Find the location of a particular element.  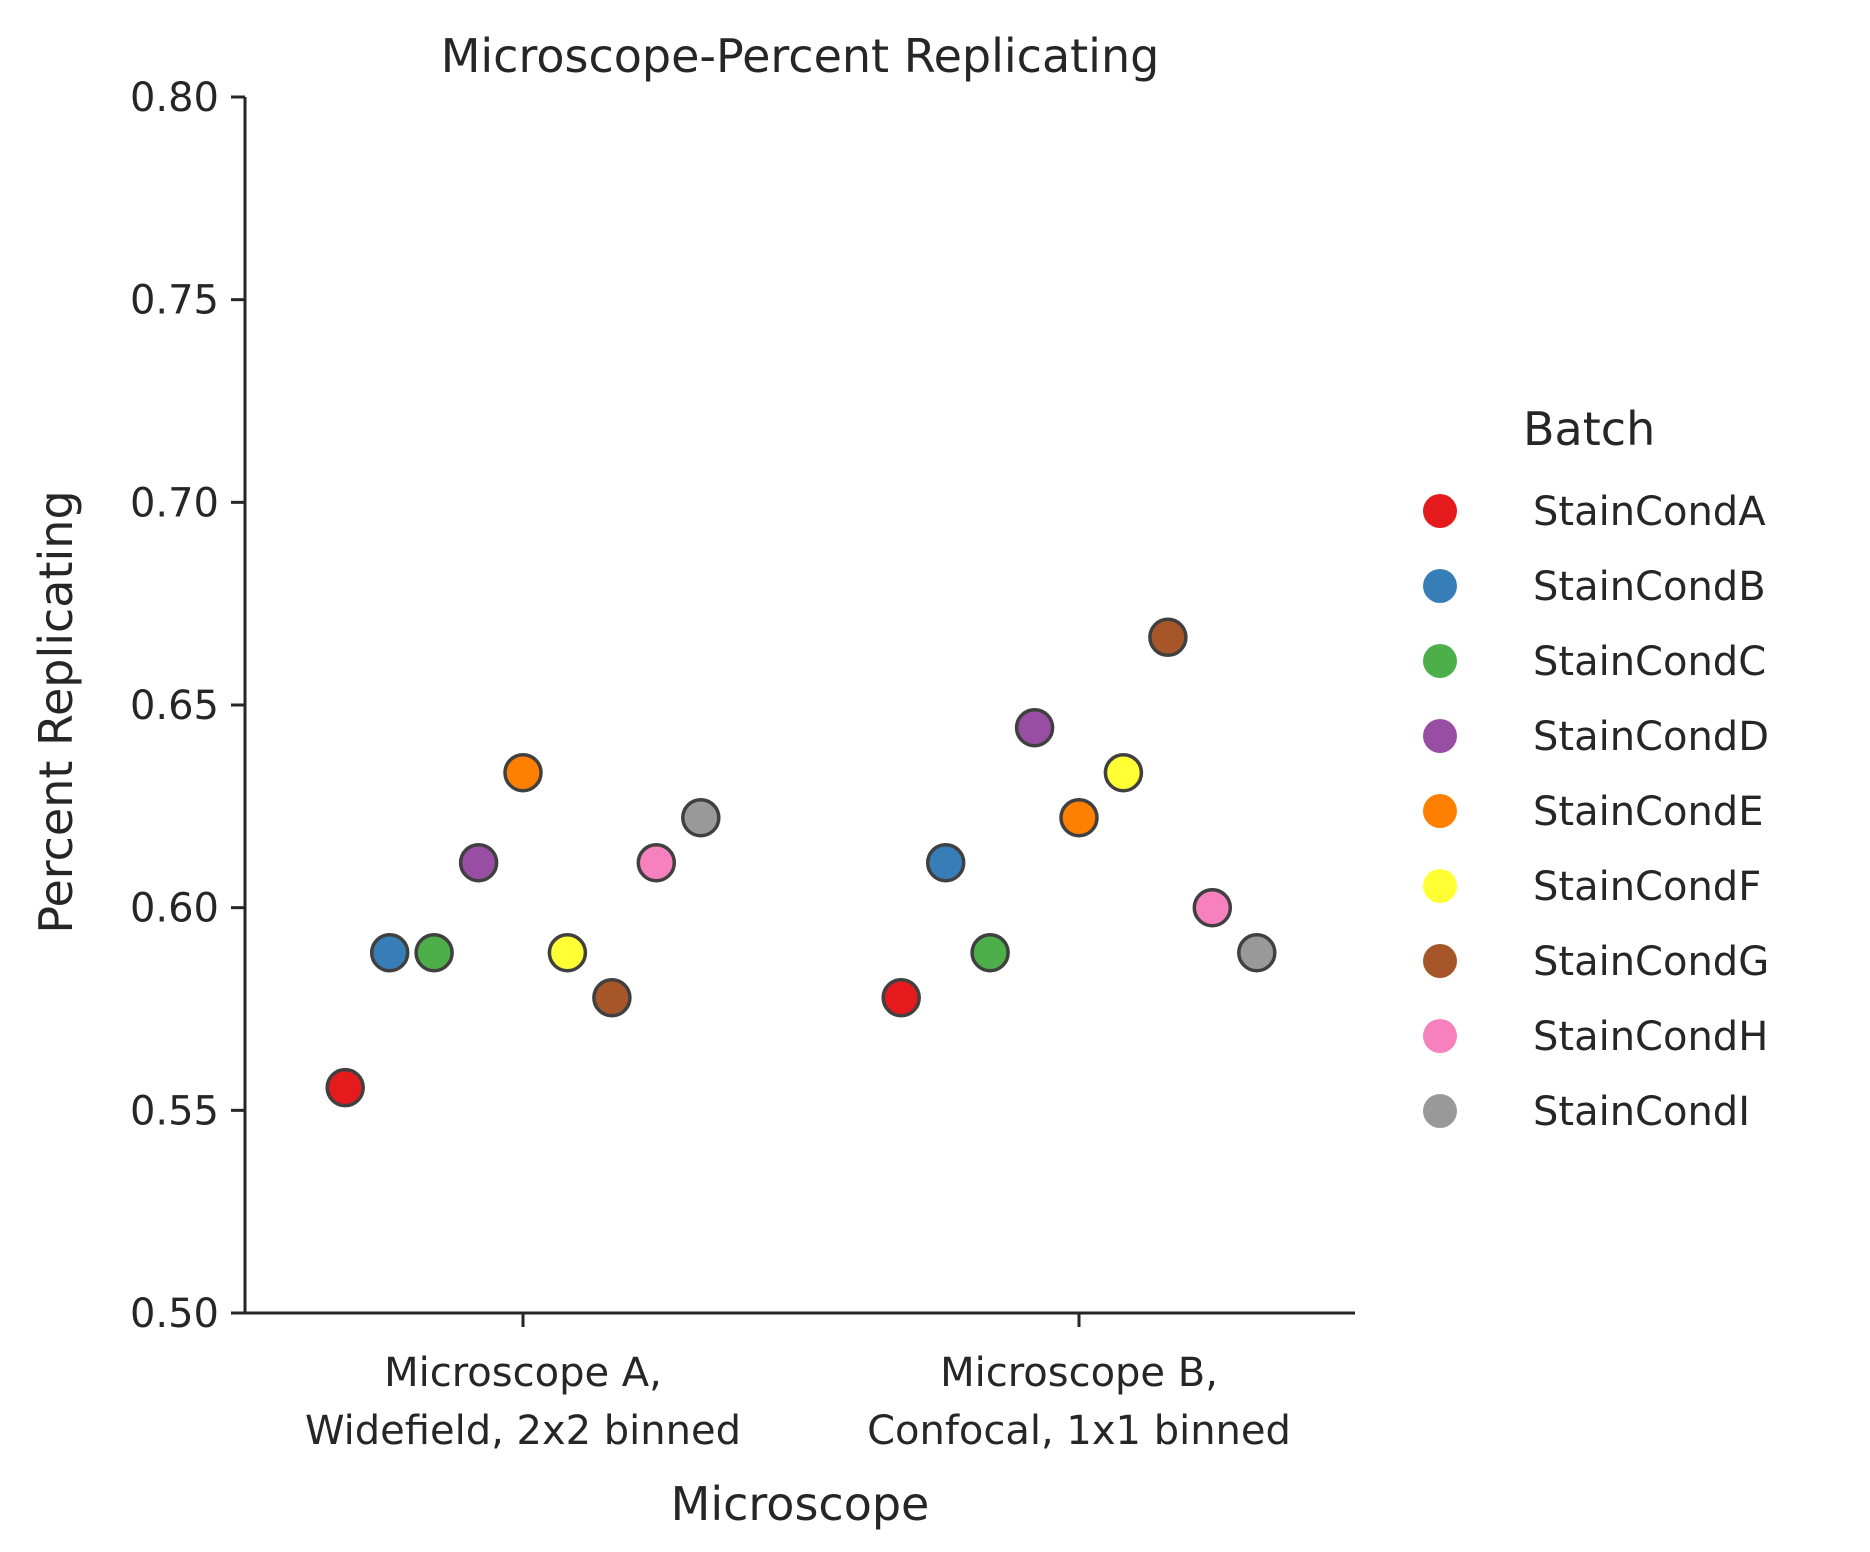

chart-title: Microscope-Percent Replicating is located at coordinates (800, 56).